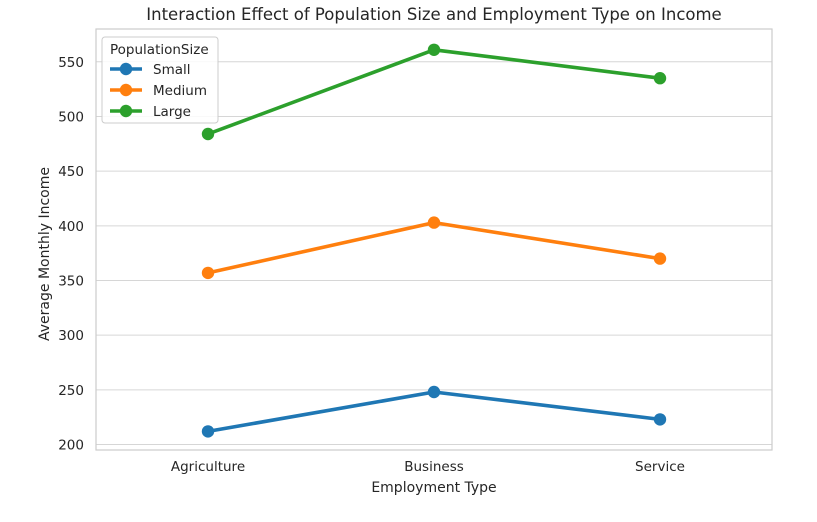 The width and height of the screenshot is (817, 522). What do you see at coordinates (172, 70) in the screenshot?
I see `legend-label: Small` at bounding box center [172, 70].